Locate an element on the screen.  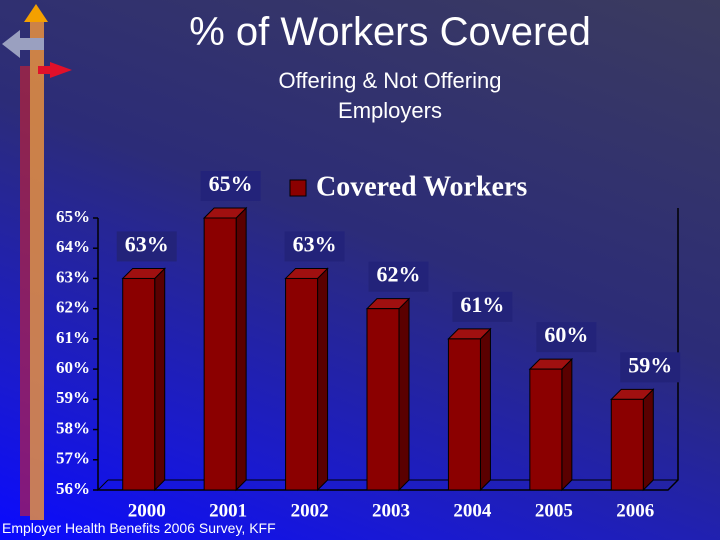
y-tick-label: 57% is located at coordinates (73, 458).